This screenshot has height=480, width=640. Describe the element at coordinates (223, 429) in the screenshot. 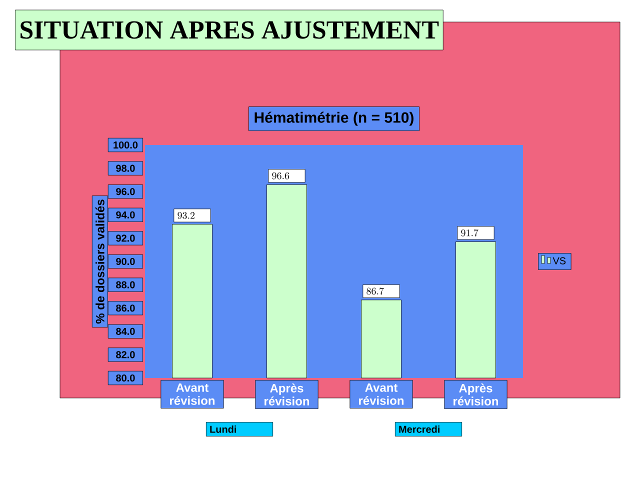

I see `text: Lundi` at that location.